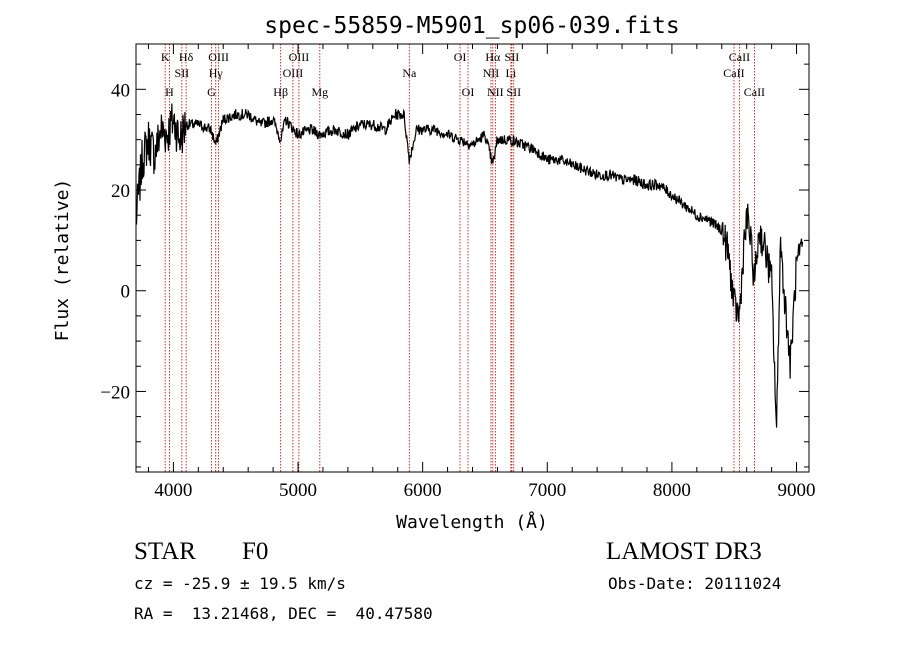 The height and width of the screenshot is (649, 900). Describe the element at coordinates (513, 92) in the screenshot. I see `line-label-14: SII` at that location.